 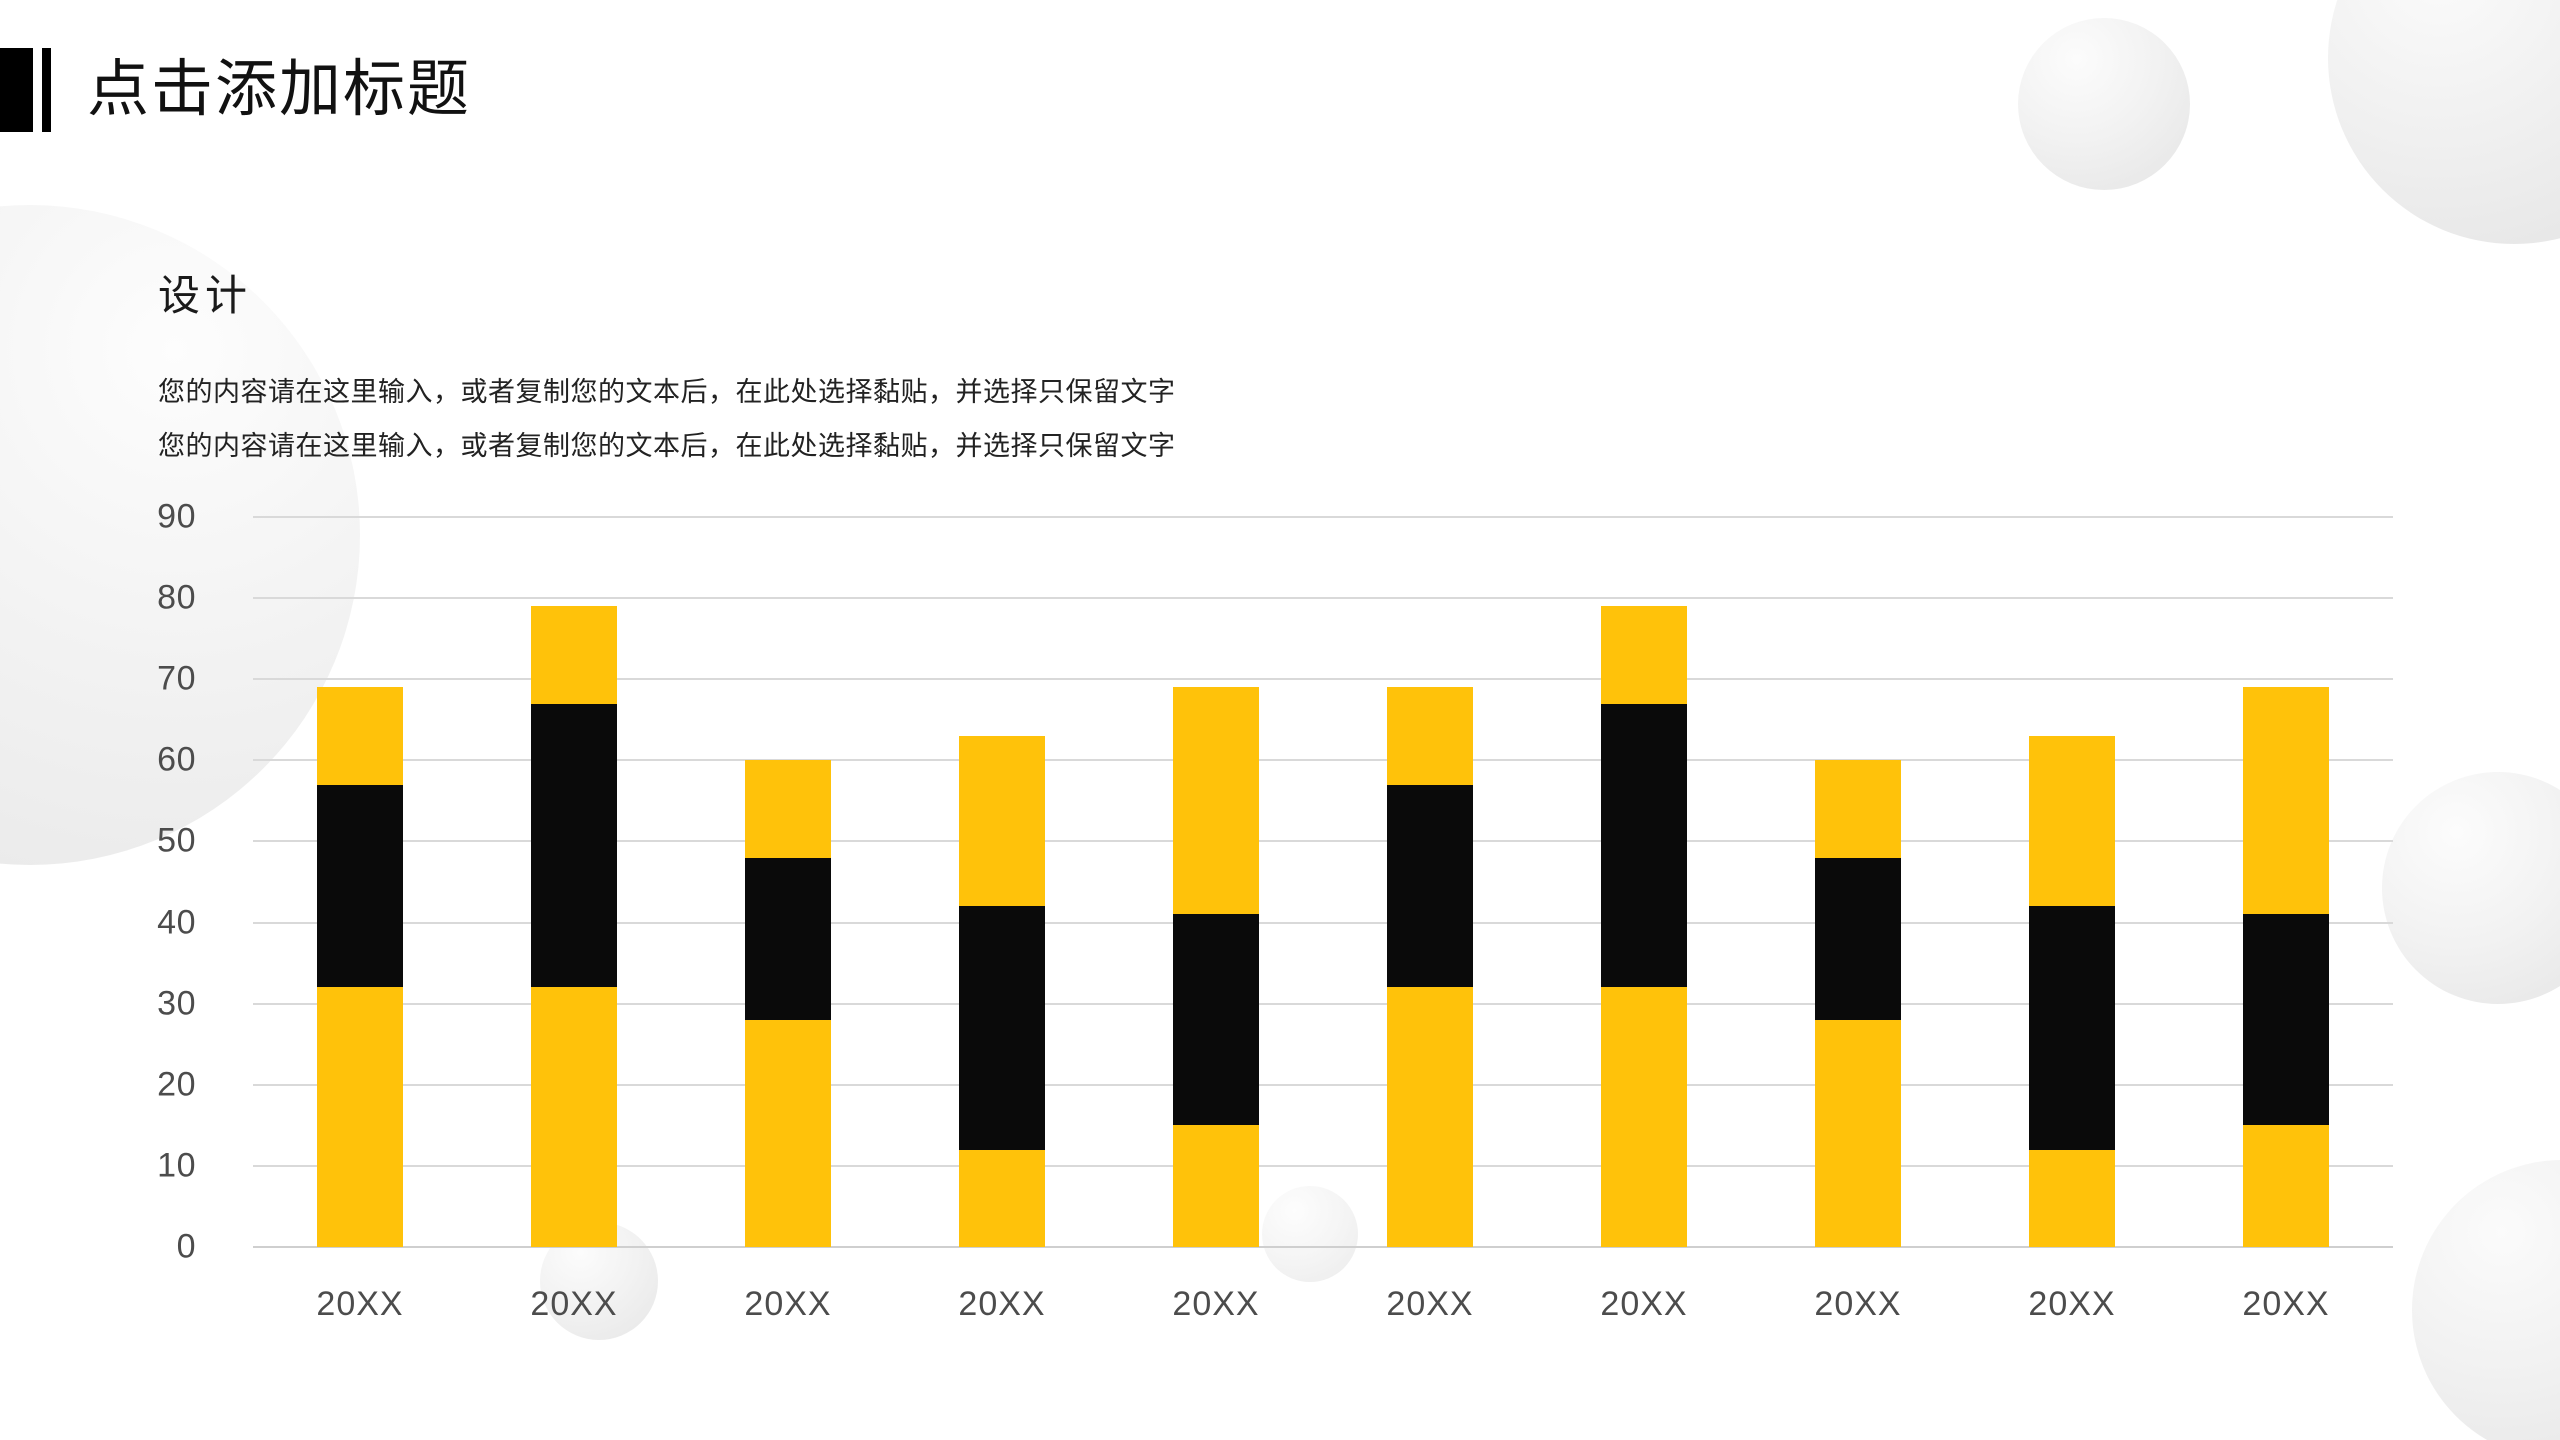 I want to click on y-axis-tick-label: 30, so click(x=176, y=1003).